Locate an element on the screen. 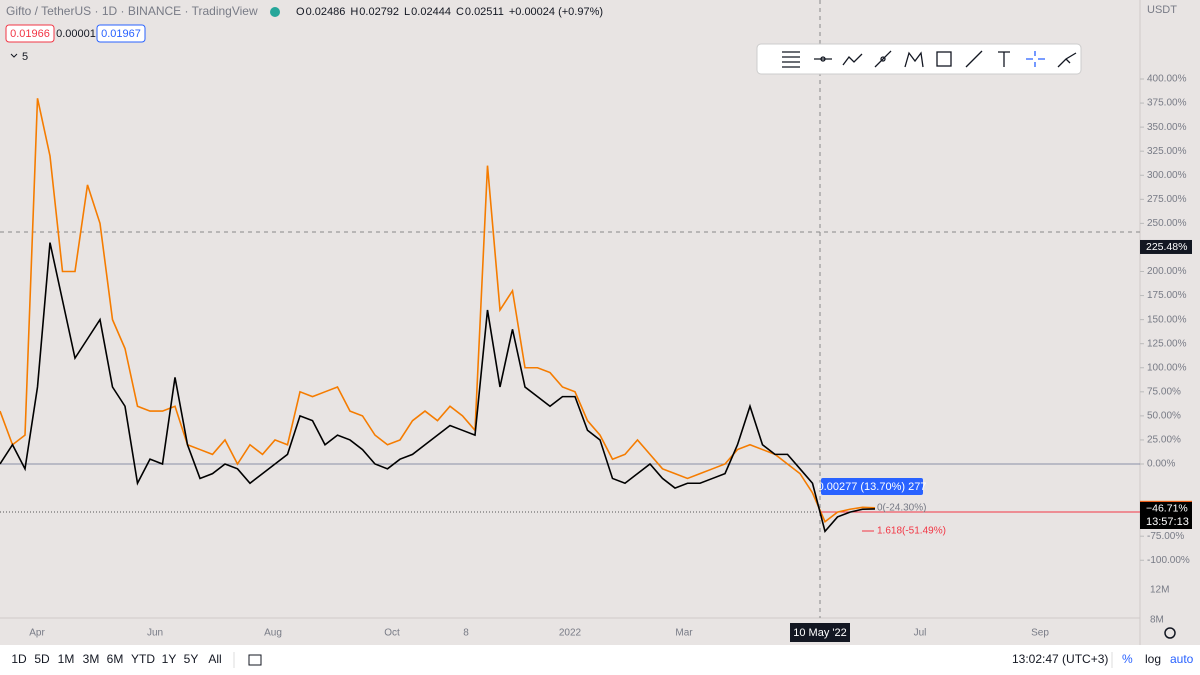 The width and height of the screenshot is (1200, 675). time-label: 8 is located at coordinates (466, 633).